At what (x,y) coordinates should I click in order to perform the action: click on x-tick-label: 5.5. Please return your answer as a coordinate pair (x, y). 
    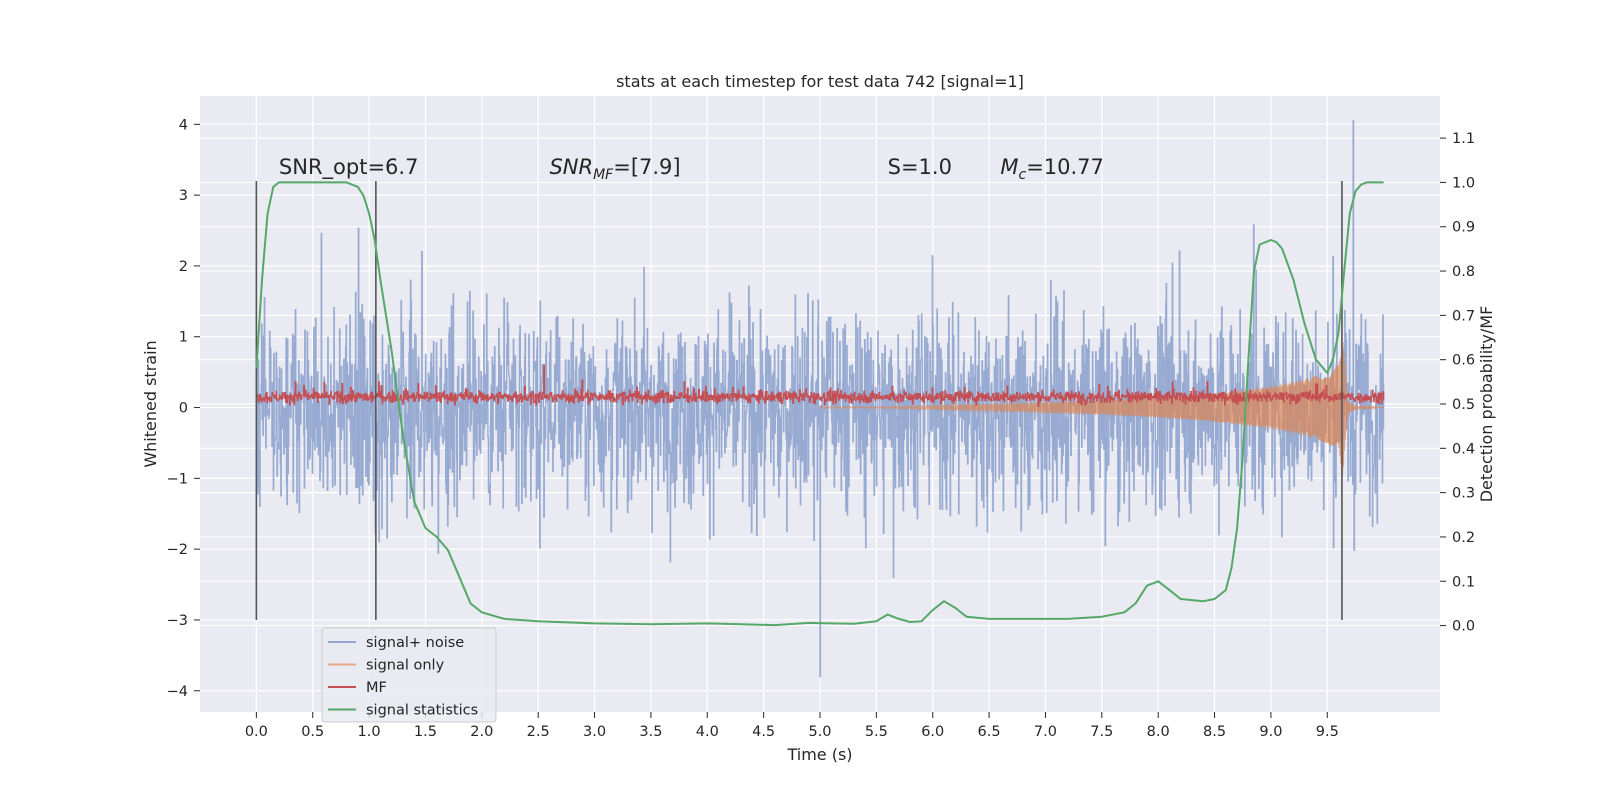
    Looking at the image, I should click on (876, 732).